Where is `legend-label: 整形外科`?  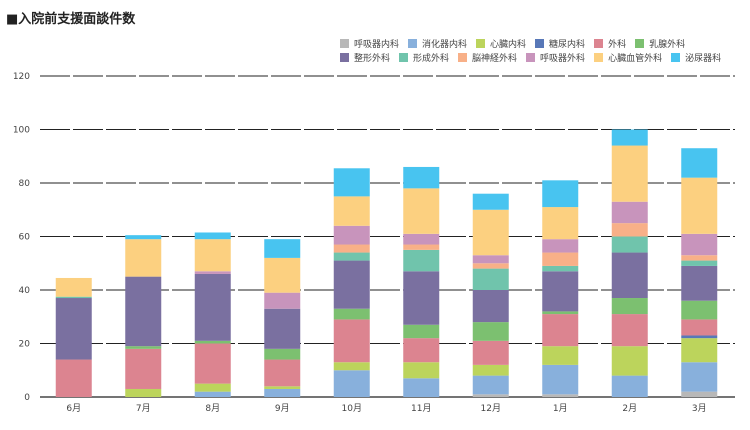
legend-label: 整形外科 is located at coordinates (372, 58).